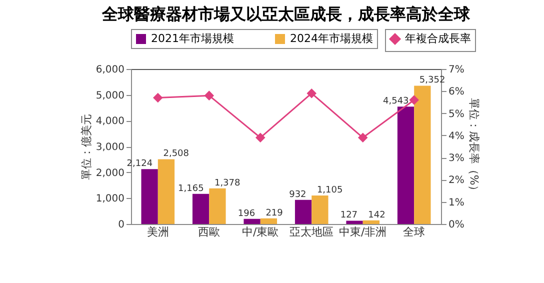 Image resolution: width=544 pixels, height=283 pixels. Describe the element at coordinates (377, 215) in the screenshot. I see `data-label: 142` at that location.